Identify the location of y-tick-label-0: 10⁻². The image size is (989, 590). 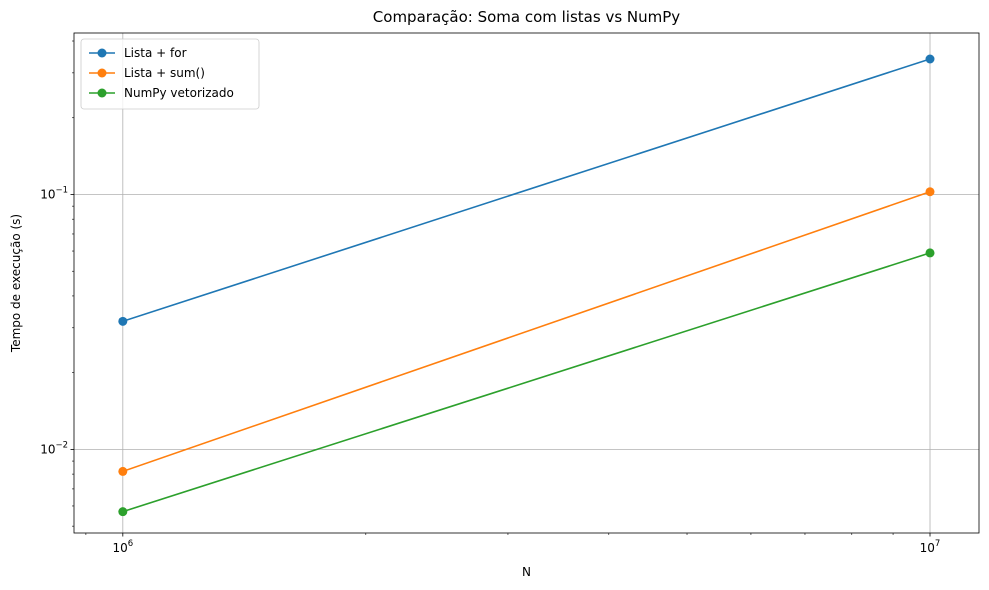
(54, 448).